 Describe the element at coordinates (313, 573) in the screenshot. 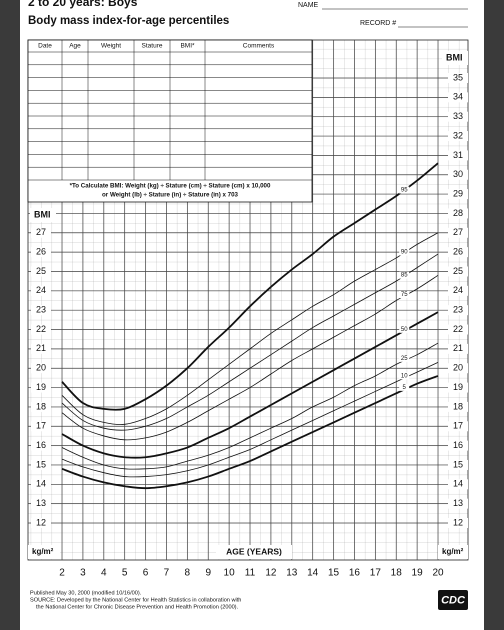

I see `x-tick-label: 14` at that location.